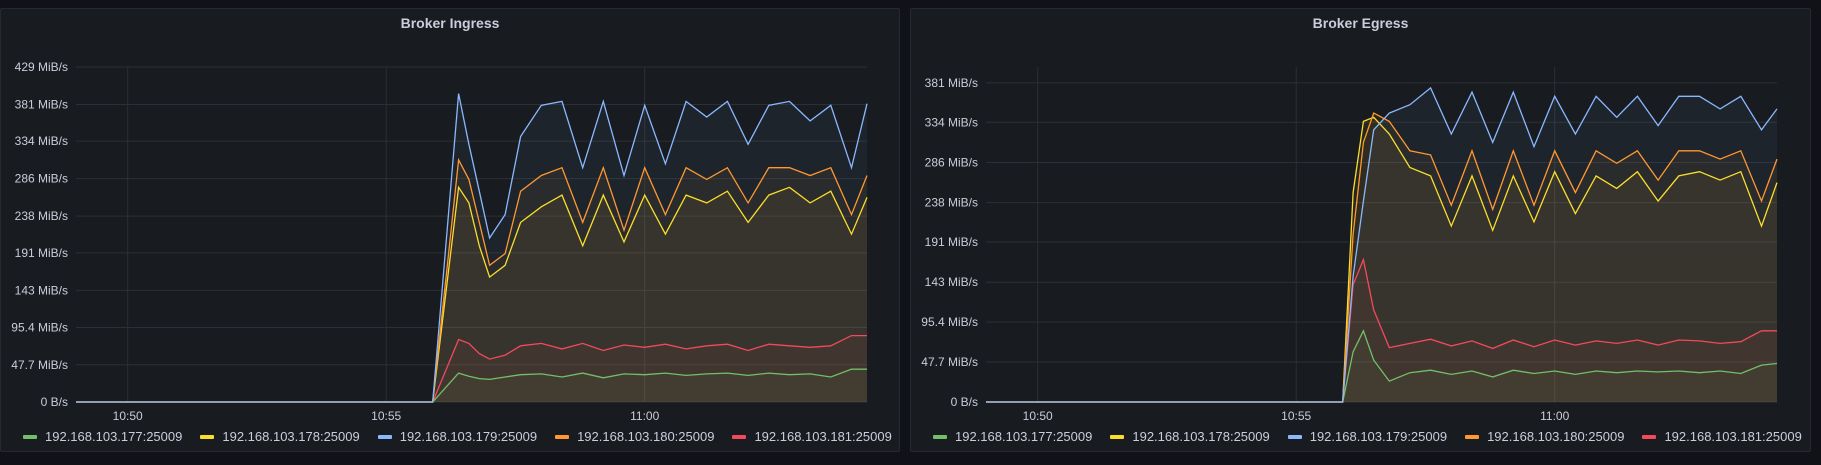 Image resolution: width=1821 pixels, height=465 pixels. What do you see at coordinates (41, 67) in the screenshot?
I see `y-tick-label: 429 MiB/s` at bounding box center [41, 67].